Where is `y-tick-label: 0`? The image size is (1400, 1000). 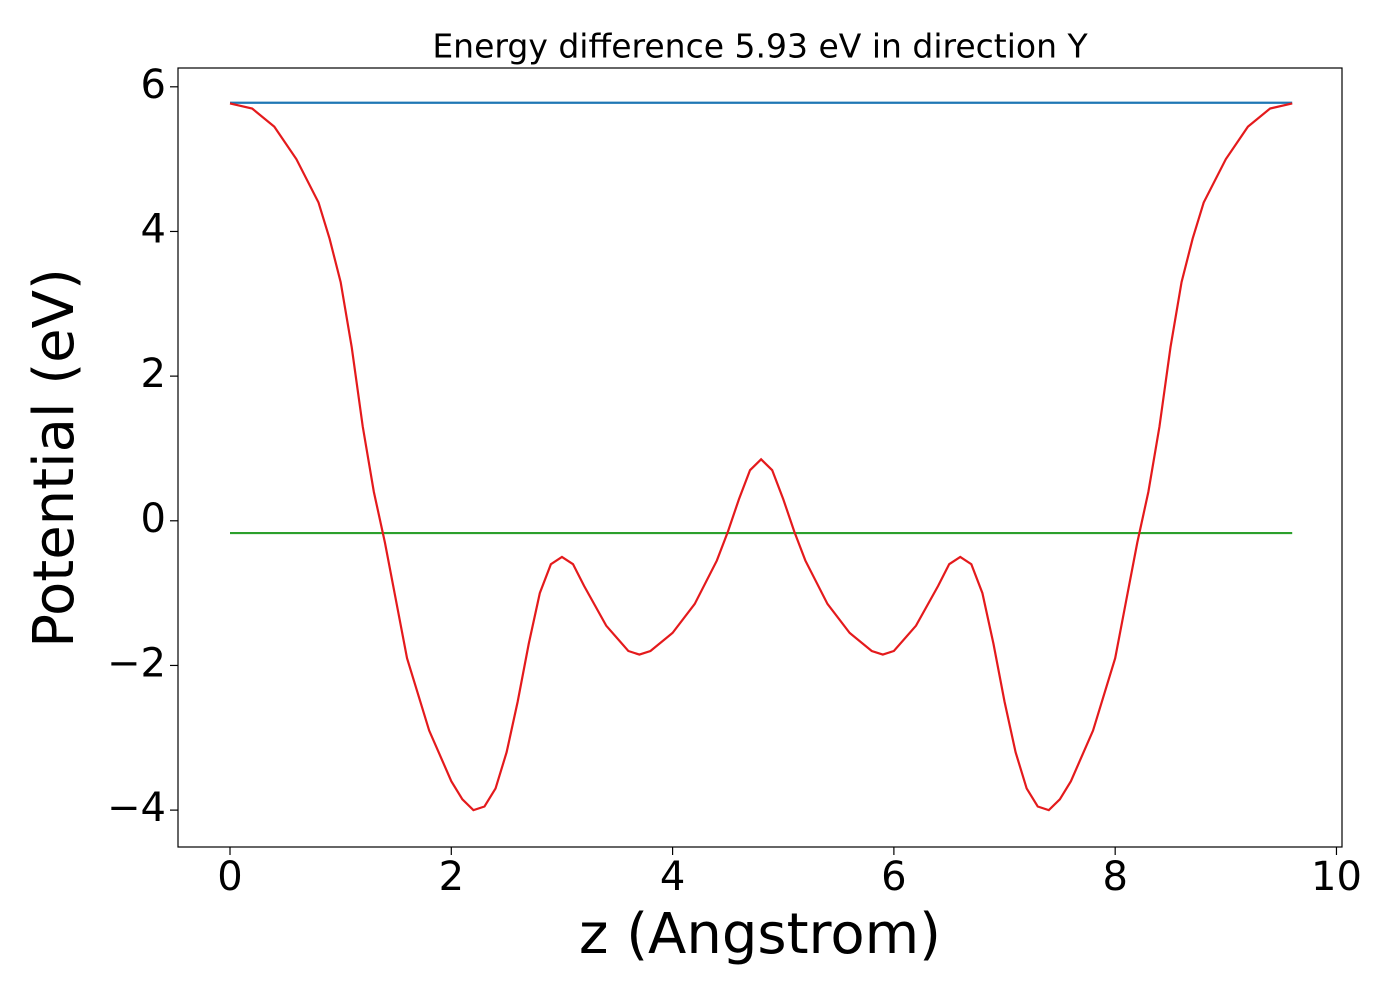
y-tick-label: 0 is located at coordinates (153, 519).